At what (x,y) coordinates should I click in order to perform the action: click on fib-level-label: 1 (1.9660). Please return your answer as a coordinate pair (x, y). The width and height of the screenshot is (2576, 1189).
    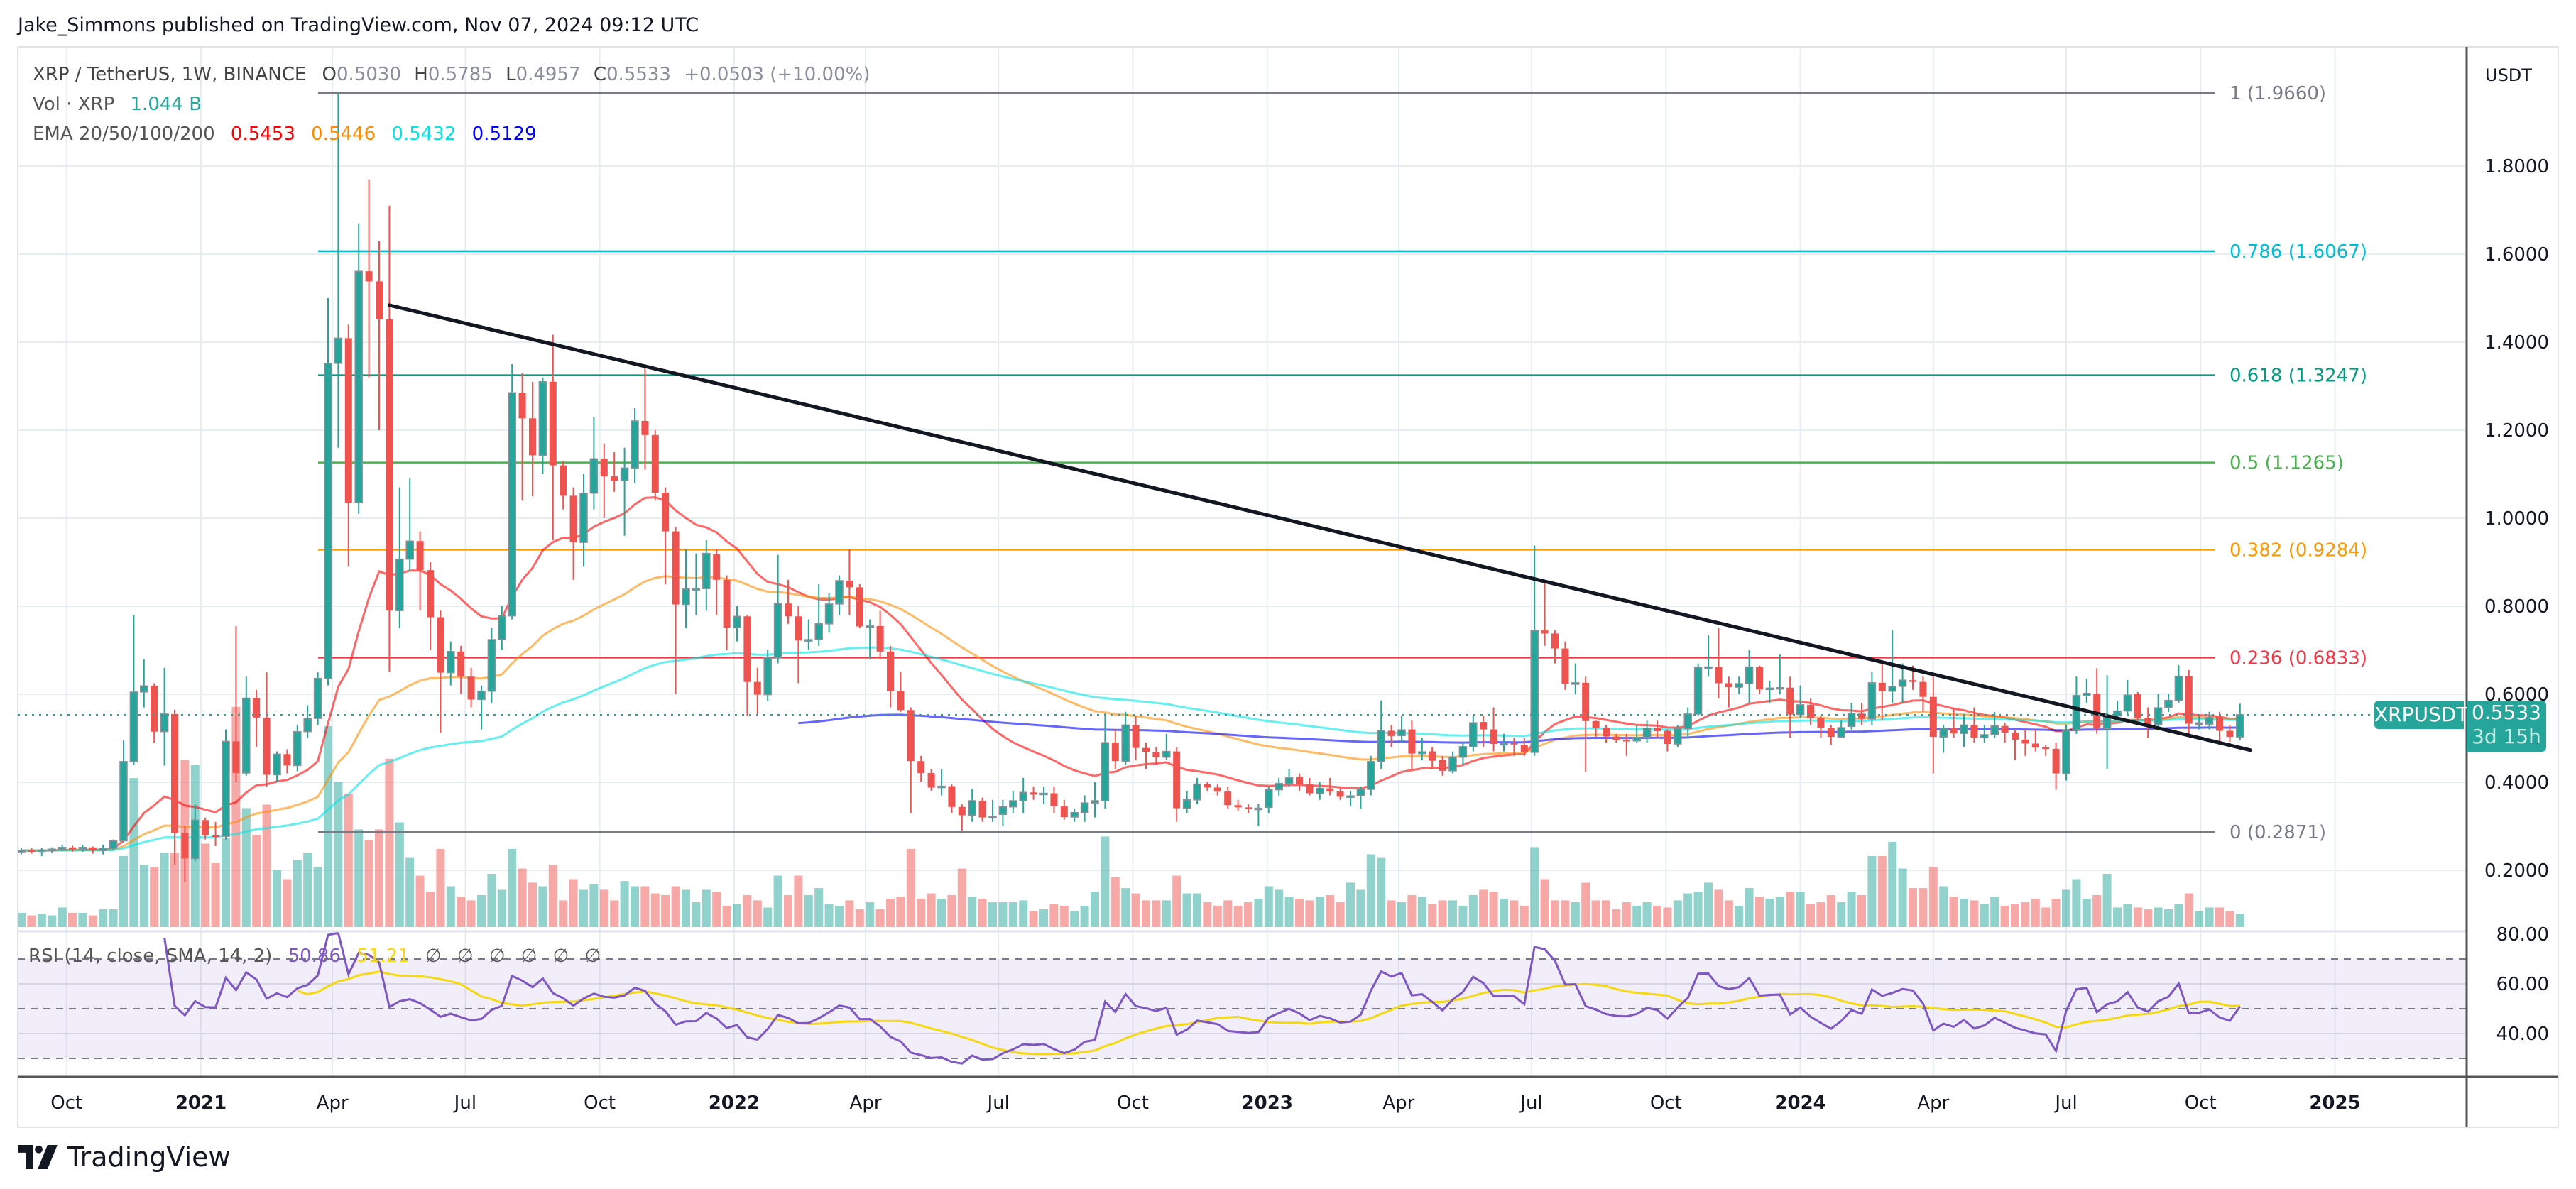
    Looking at the image, I should click on (2278, 93).